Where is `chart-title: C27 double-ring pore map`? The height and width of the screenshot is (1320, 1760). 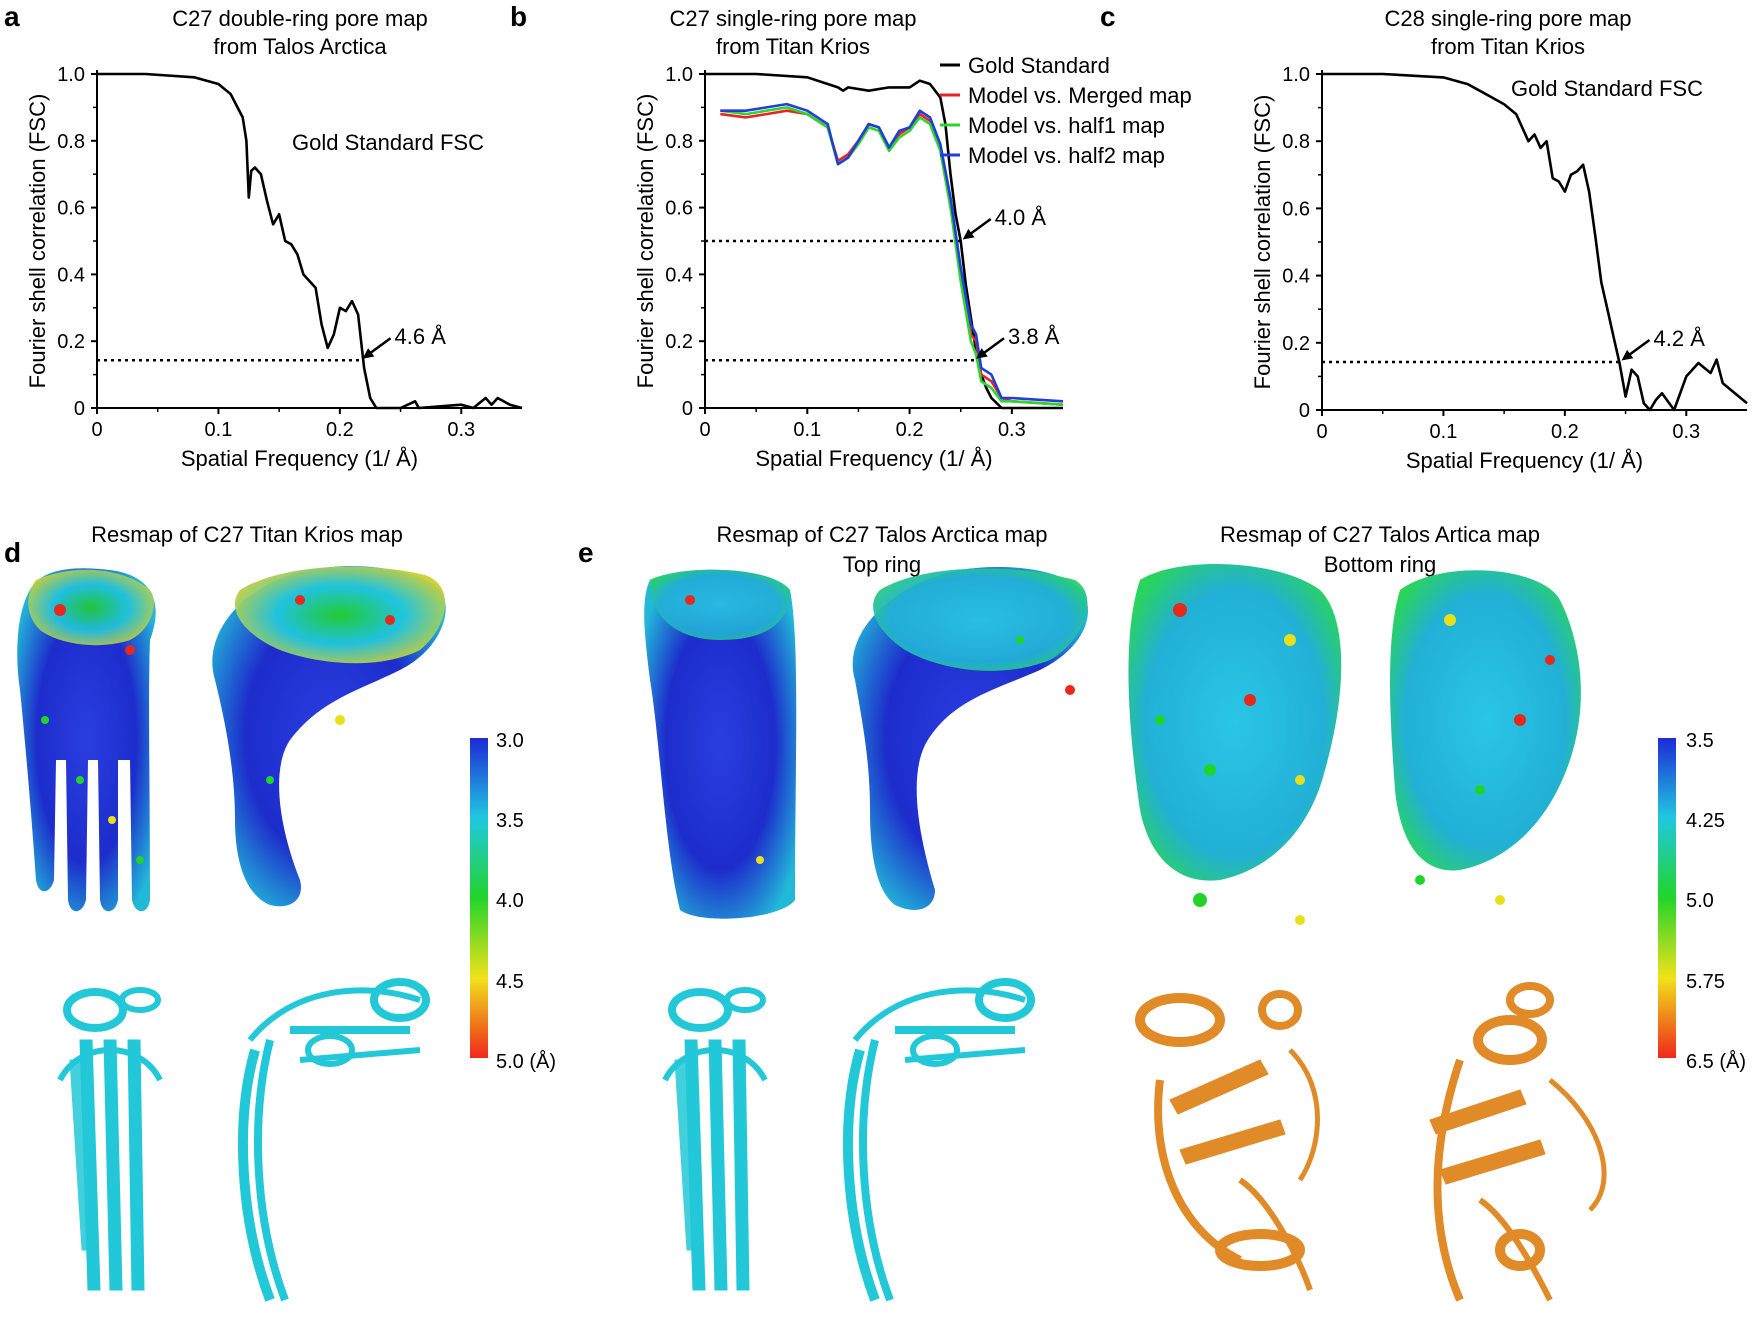
chart-title: C27 double-ring pore map is located at coordinates (300, 18).